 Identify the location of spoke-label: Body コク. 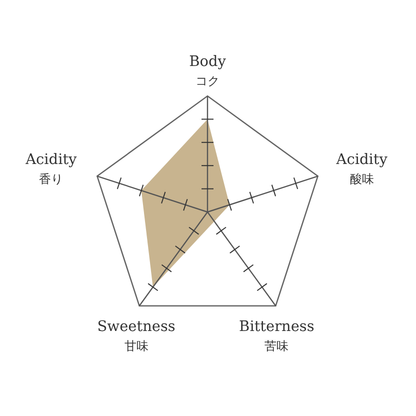
(208, 71).